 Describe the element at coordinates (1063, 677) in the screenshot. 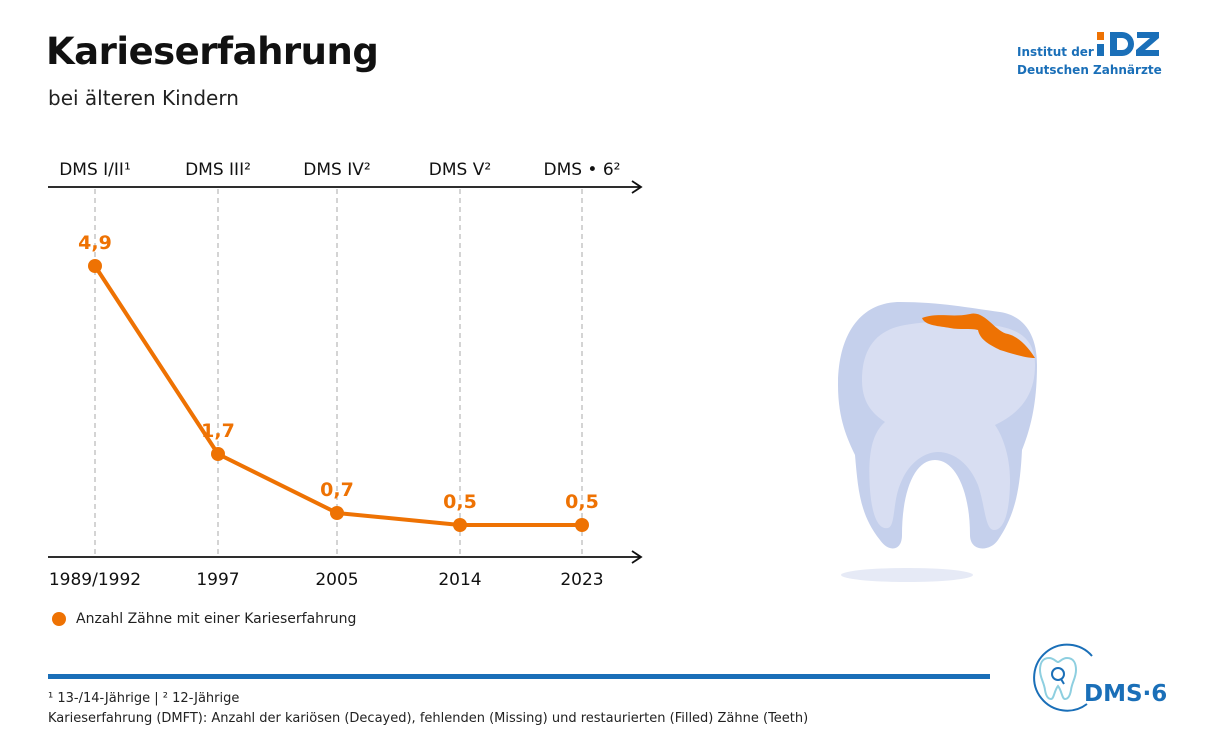

I see `tooth-magnifier-icon` at that location.